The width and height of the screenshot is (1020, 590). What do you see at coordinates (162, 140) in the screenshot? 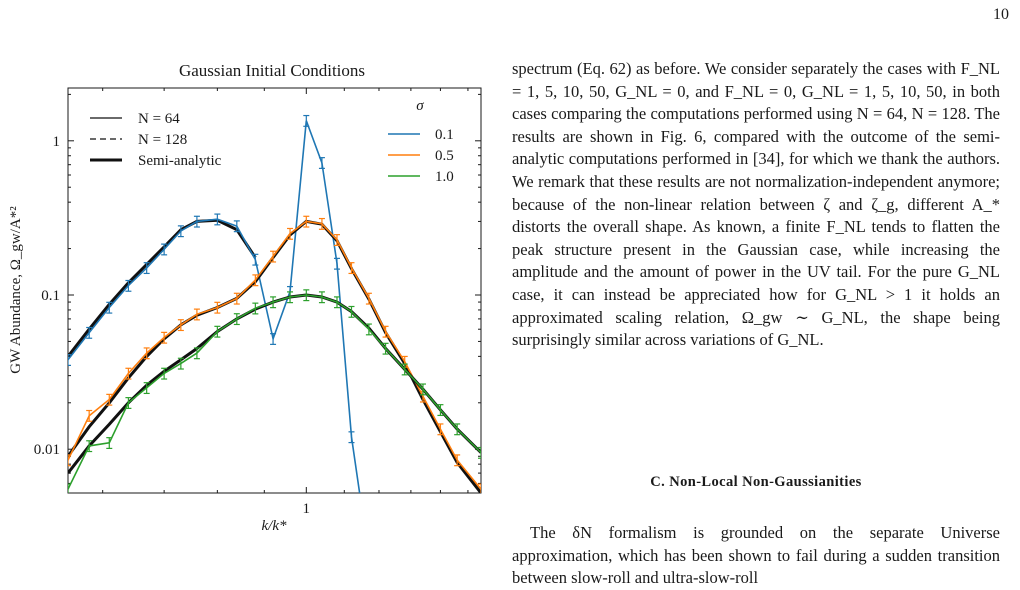
I see `legend-label: N = 128` at bounding box center [162, 140].